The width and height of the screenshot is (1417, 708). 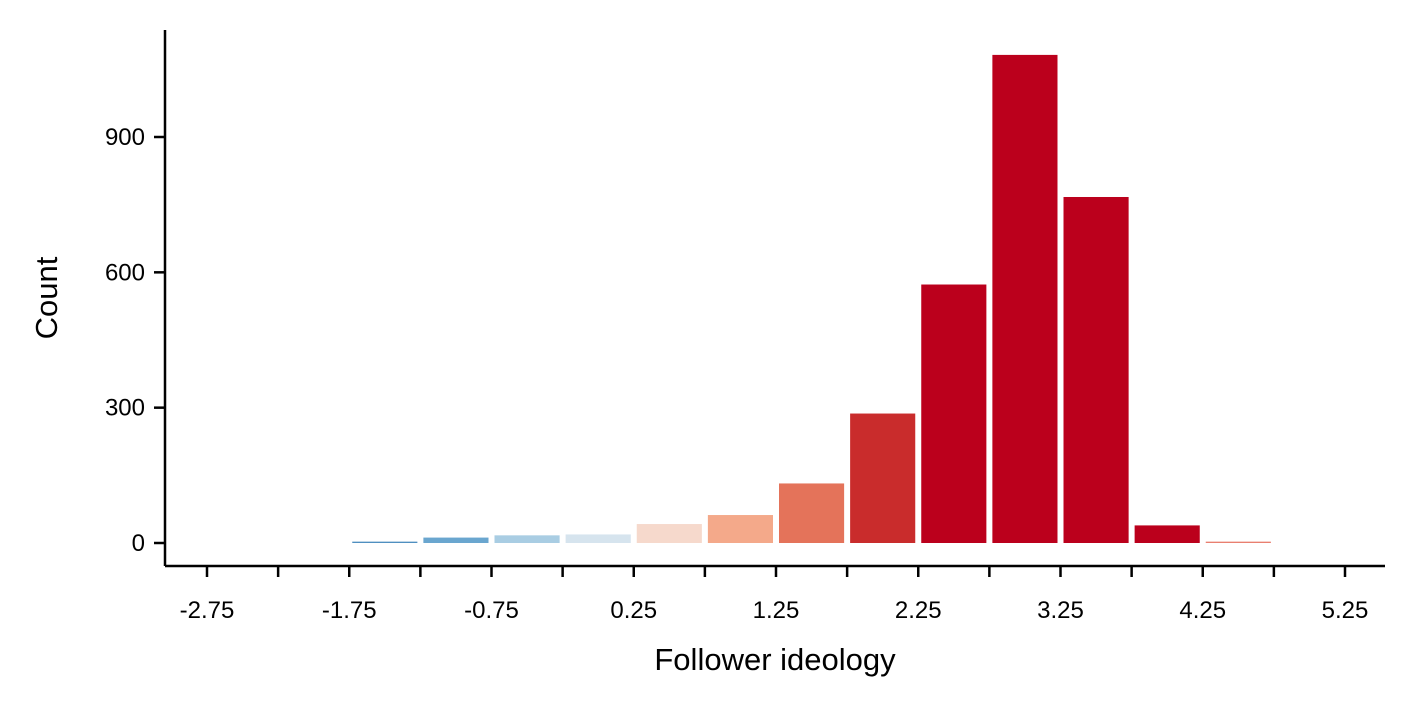 I want to click on x-tick-label-3: 0.25, so click(x=633, y=610).